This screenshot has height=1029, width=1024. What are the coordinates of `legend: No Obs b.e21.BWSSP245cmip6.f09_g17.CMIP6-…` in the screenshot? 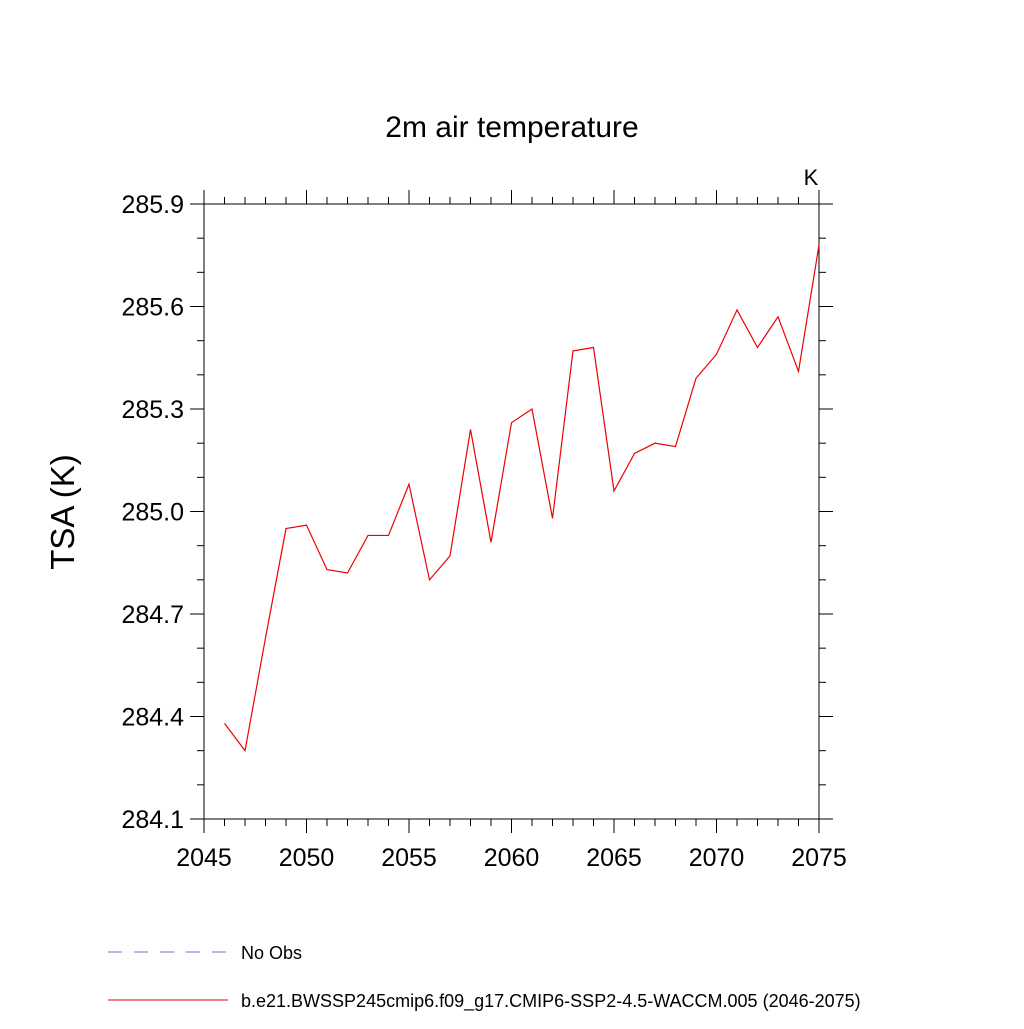 It's located at (484, 977).